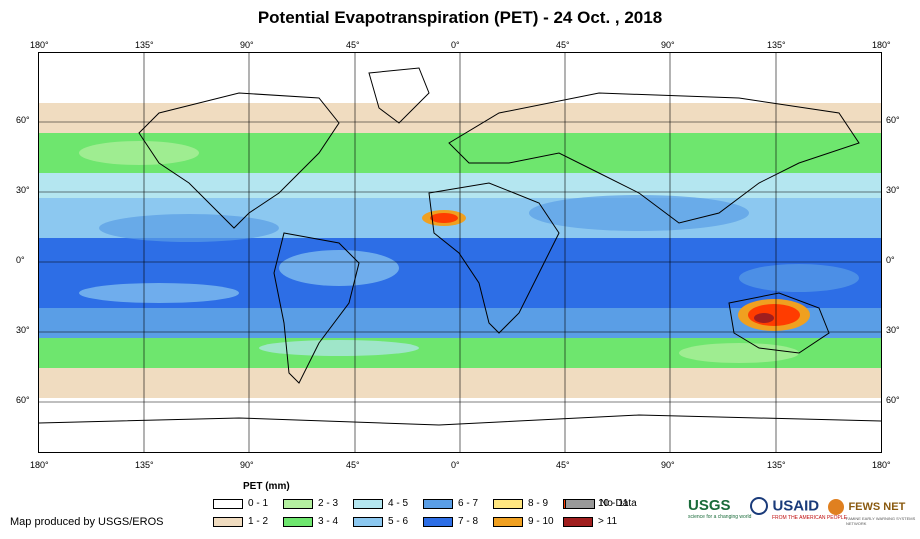  Describe the element at coordinates (266, 486) in the screenshot. I see `legend-title: PET (mm)` at that location.